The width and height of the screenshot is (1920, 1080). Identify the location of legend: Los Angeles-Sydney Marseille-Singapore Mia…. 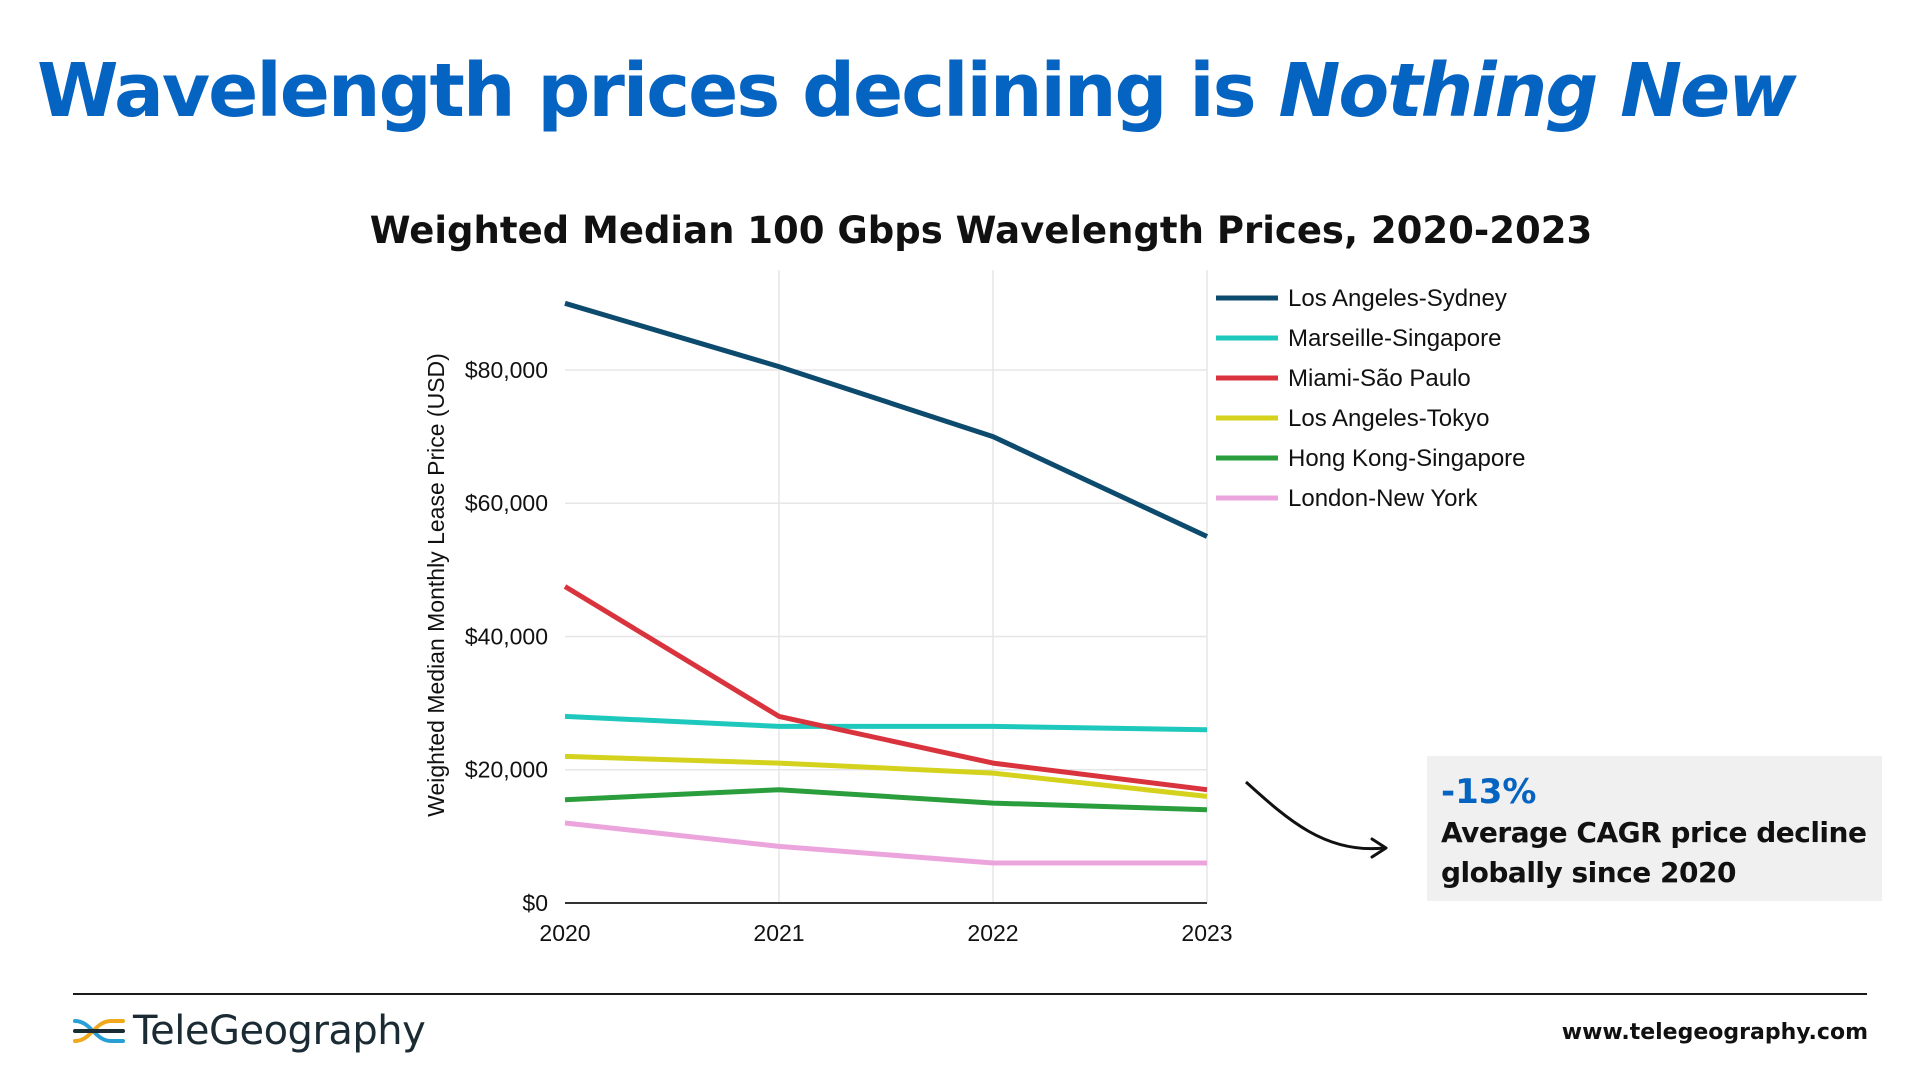
(1371, 398).